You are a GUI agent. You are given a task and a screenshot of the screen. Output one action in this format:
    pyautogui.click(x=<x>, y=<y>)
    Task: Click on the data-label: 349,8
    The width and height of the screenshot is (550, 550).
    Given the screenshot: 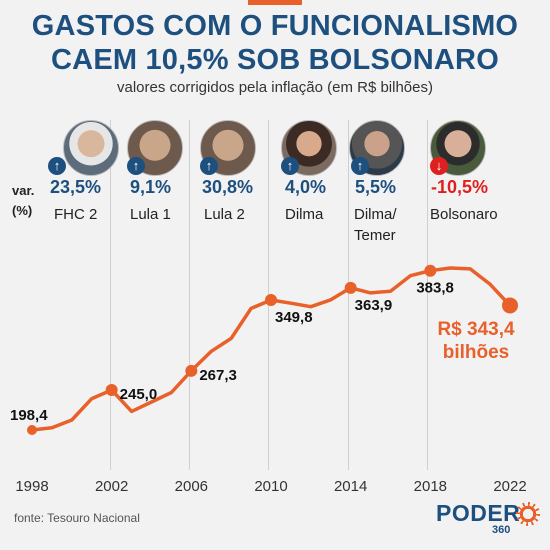 What is the action you would take?
    pyautogui.click(x=294, y=317)
    